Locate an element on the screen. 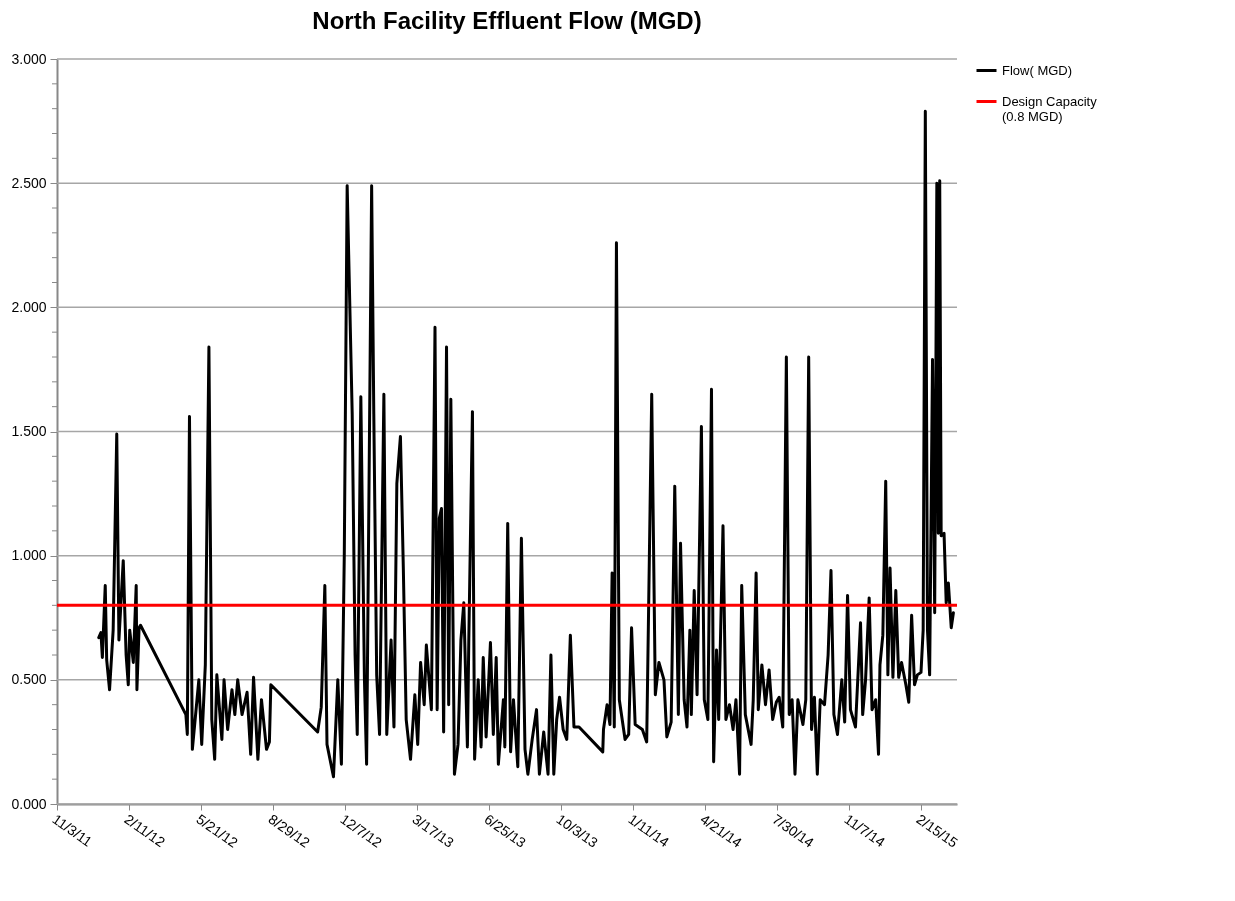 Image resolution: width=1235 pixels, height=901 pixels. legend-label: Design Capacity (0.8 MGD) is located at coordinates (1050, 108).